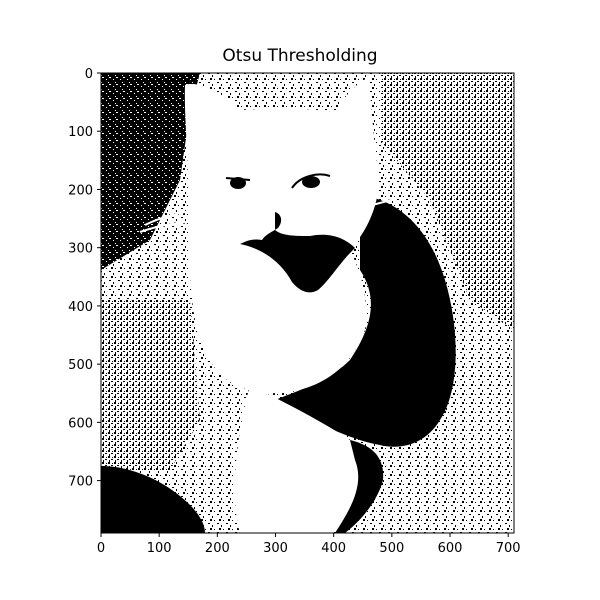 The height and width of the screenshot is (600, 600). What do you see at coordinates (159, 548) in the screenshot?
I see `x-tick-label: 100` at bounding box center [159, 548].